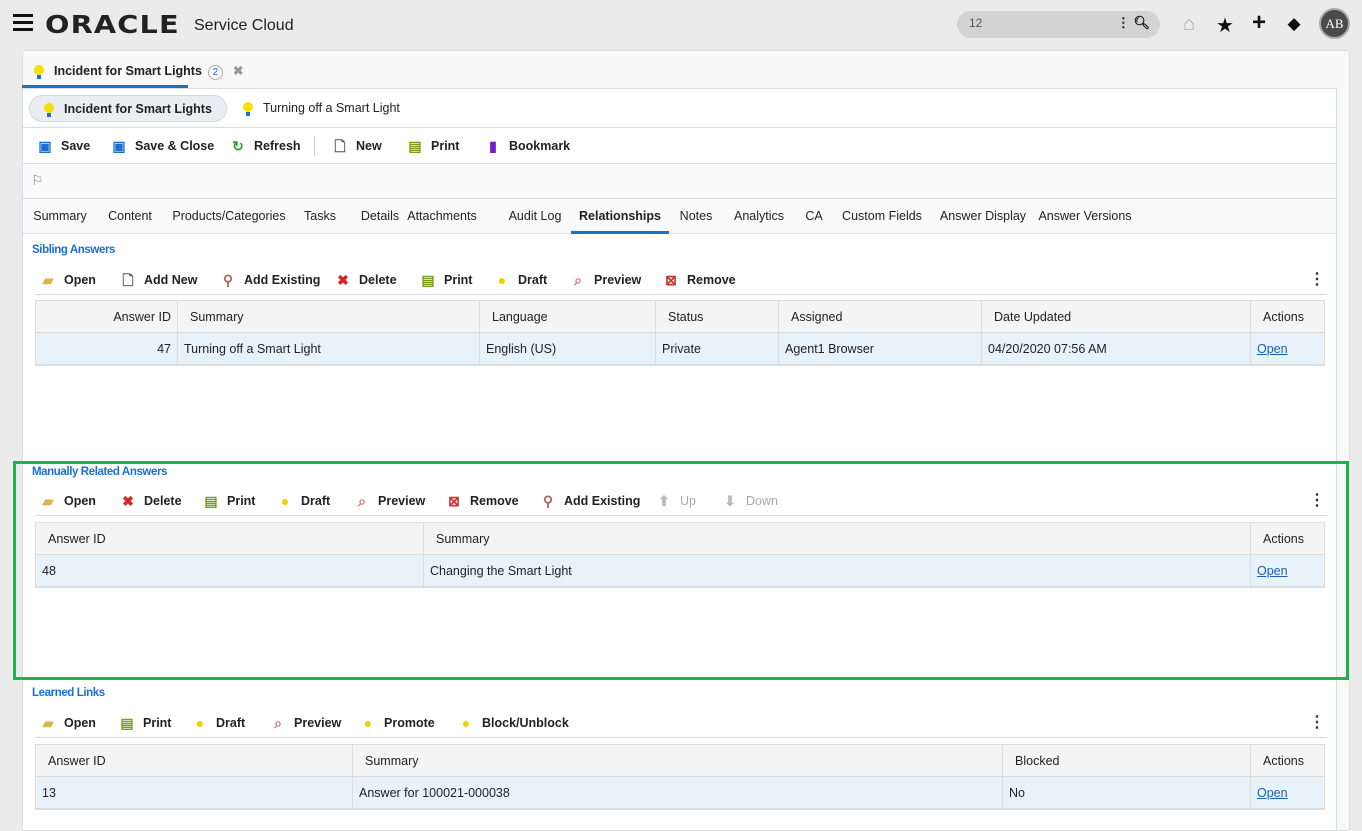 The width and height of the screenshot is (1362, 831). I want to click on plus-icon: +, so click(1258, 22).